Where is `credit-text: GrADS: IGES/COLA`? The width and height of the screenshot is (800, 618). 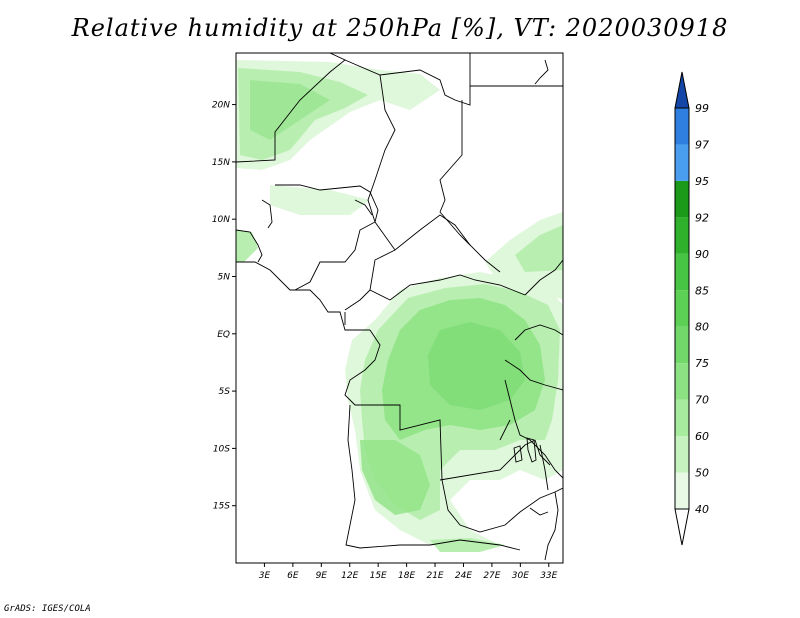
credit-text: GrADS: IGES/COLA is located at coordinates (47, 609).